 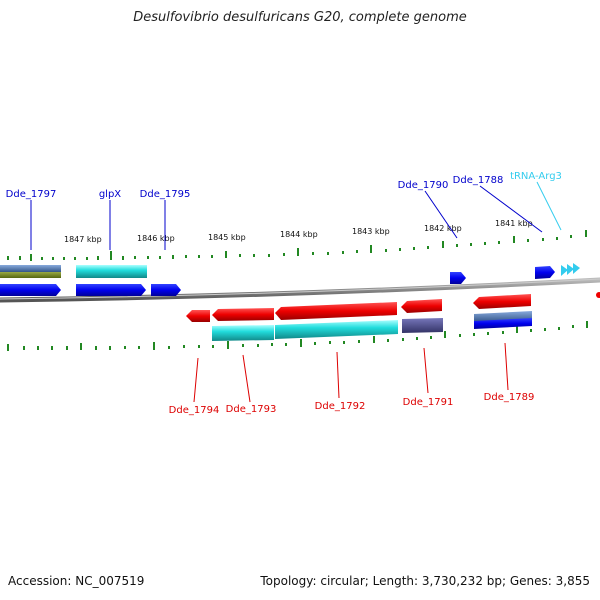 What do you see at coordinates (478, 180) in the screenshot?
I see `label-dde-1788: Dde_1788` at bounding box center [478, 180].